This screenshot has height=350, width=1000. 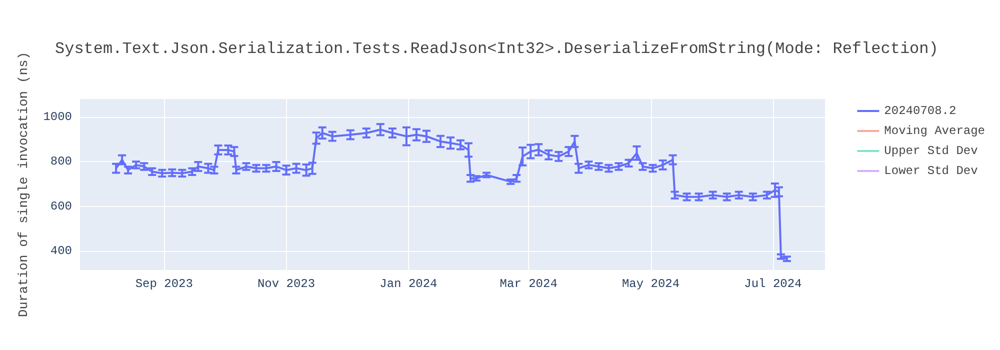 I want to click on y-axis-title: Duration of single invocation (ns), so click(x=23, y=185).